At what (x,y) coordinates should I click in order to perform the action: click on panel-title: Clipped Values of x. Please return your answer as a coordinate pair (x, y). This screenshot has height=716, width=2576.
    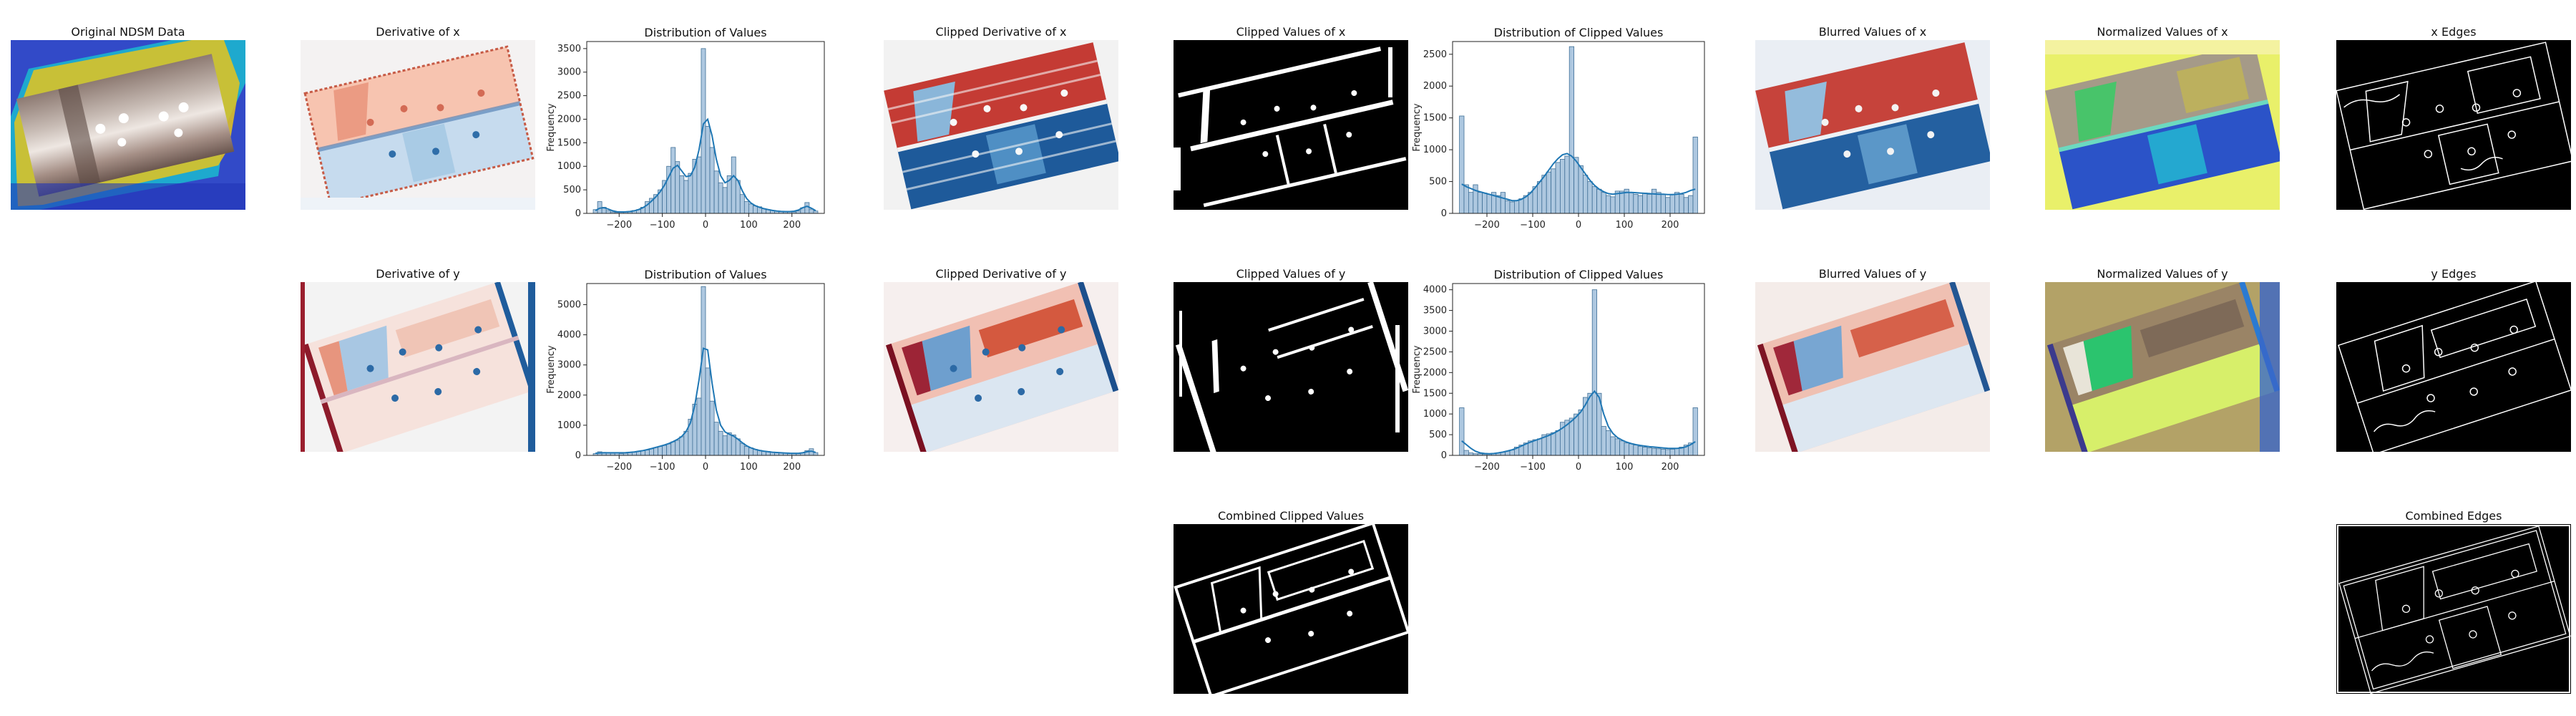
    Looking at the image, I should click on (1291, 32).